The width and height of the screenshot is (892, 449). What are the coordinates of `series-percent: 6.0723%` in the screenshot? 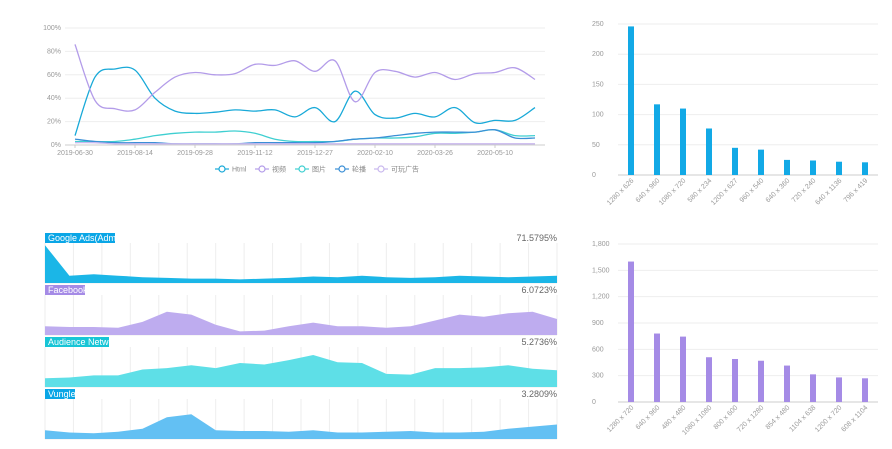 It's located at (539, 290).